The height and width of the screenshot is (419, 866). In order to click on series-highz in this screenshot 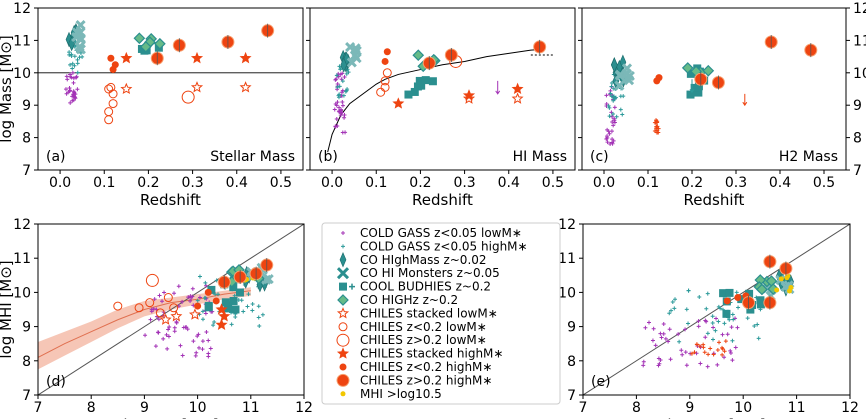, I will do `click(149, 42)`.